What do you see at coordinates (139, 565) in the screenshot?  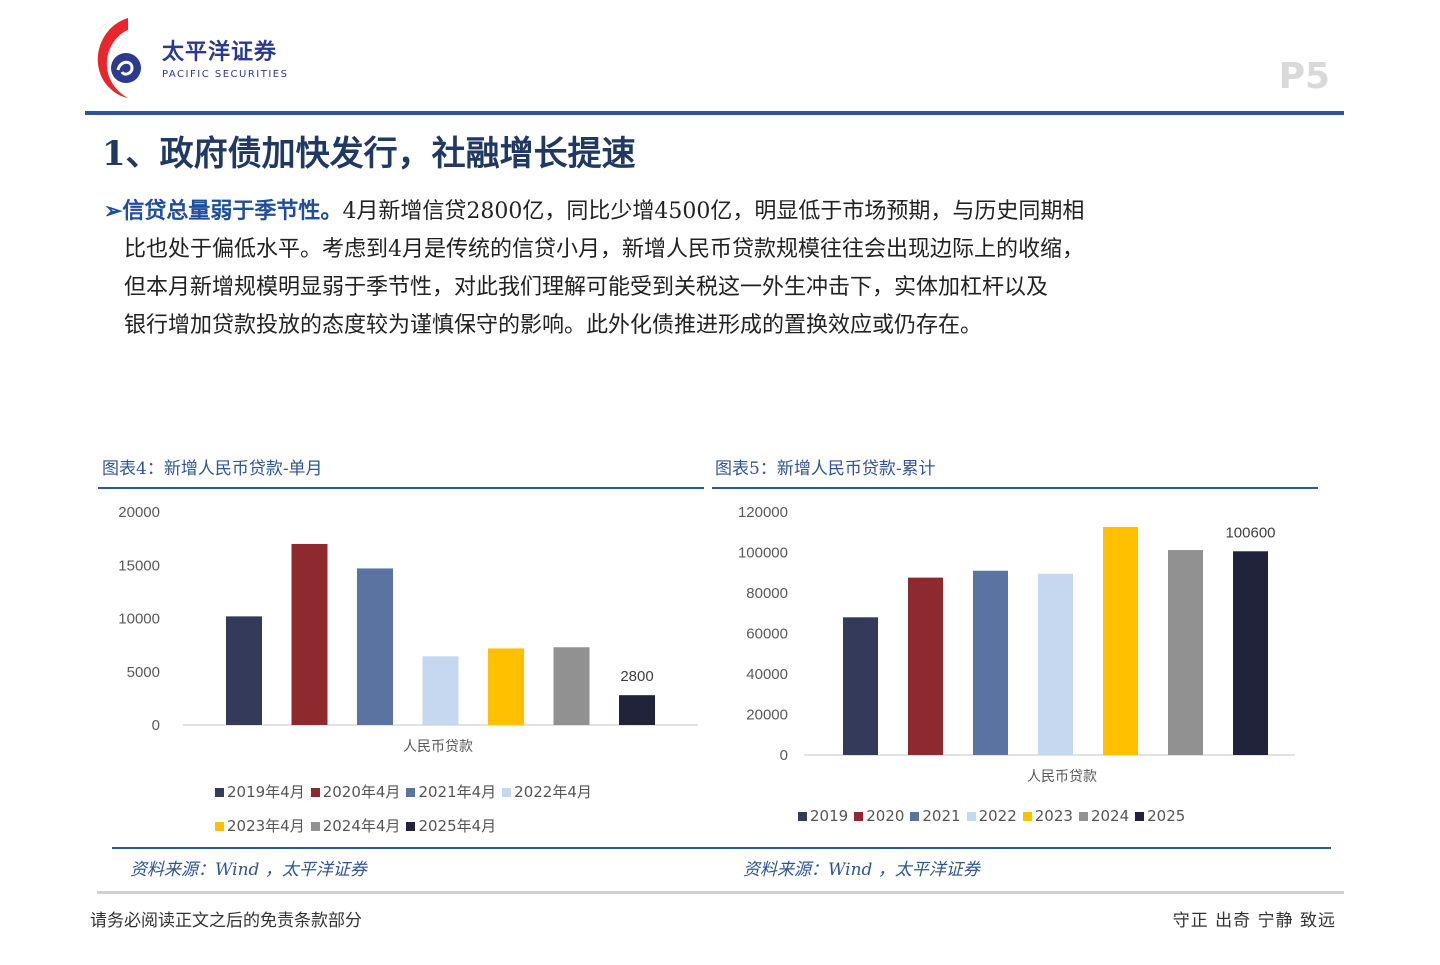 I see `y-tick-label: 15000` at bounding box center [139, 565].